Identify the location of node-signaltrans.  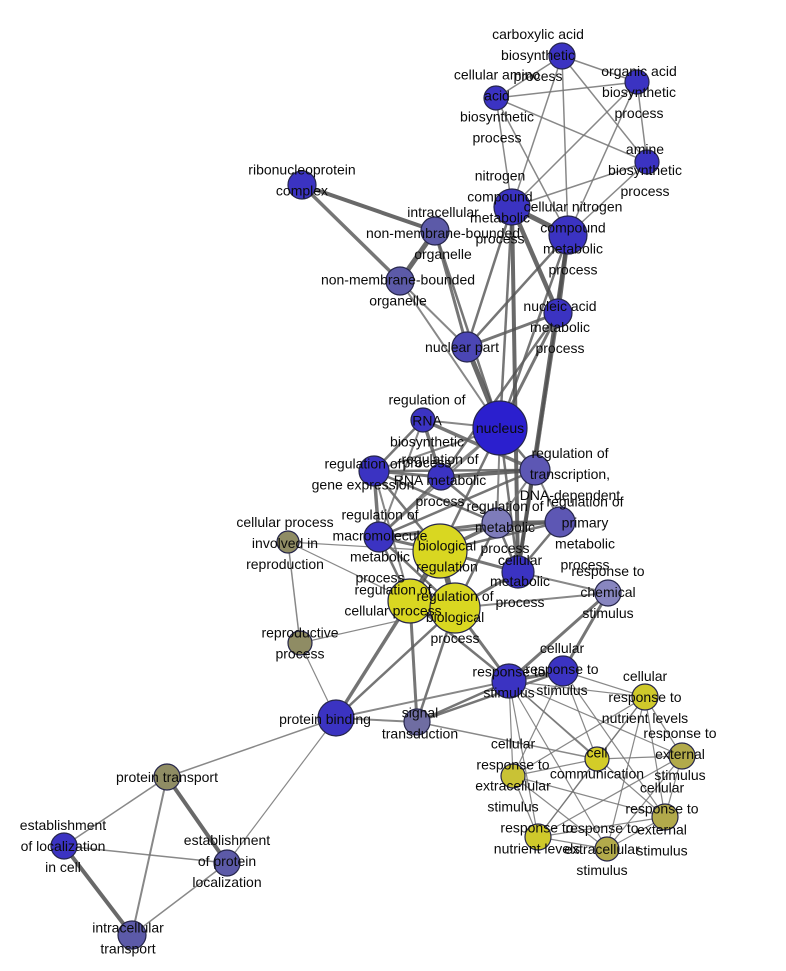
(417, 722).